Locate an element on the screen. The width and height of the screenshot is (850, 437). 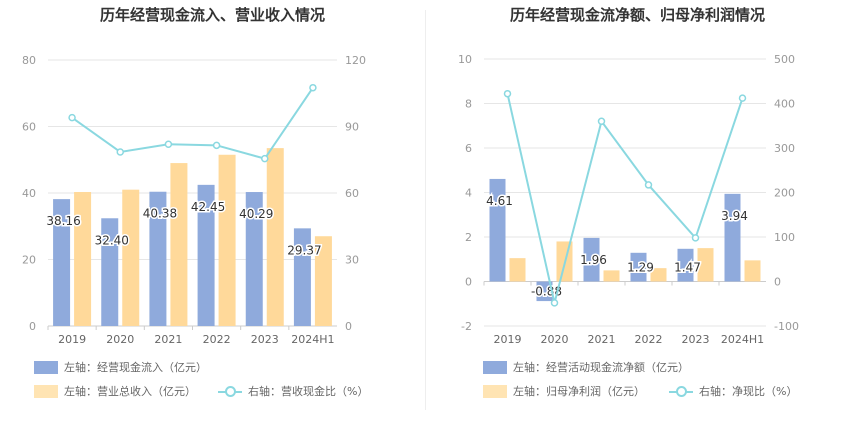
legend-label: 左轴：经营活动现金流净额（亿元） is located at coordinates (601, 367).